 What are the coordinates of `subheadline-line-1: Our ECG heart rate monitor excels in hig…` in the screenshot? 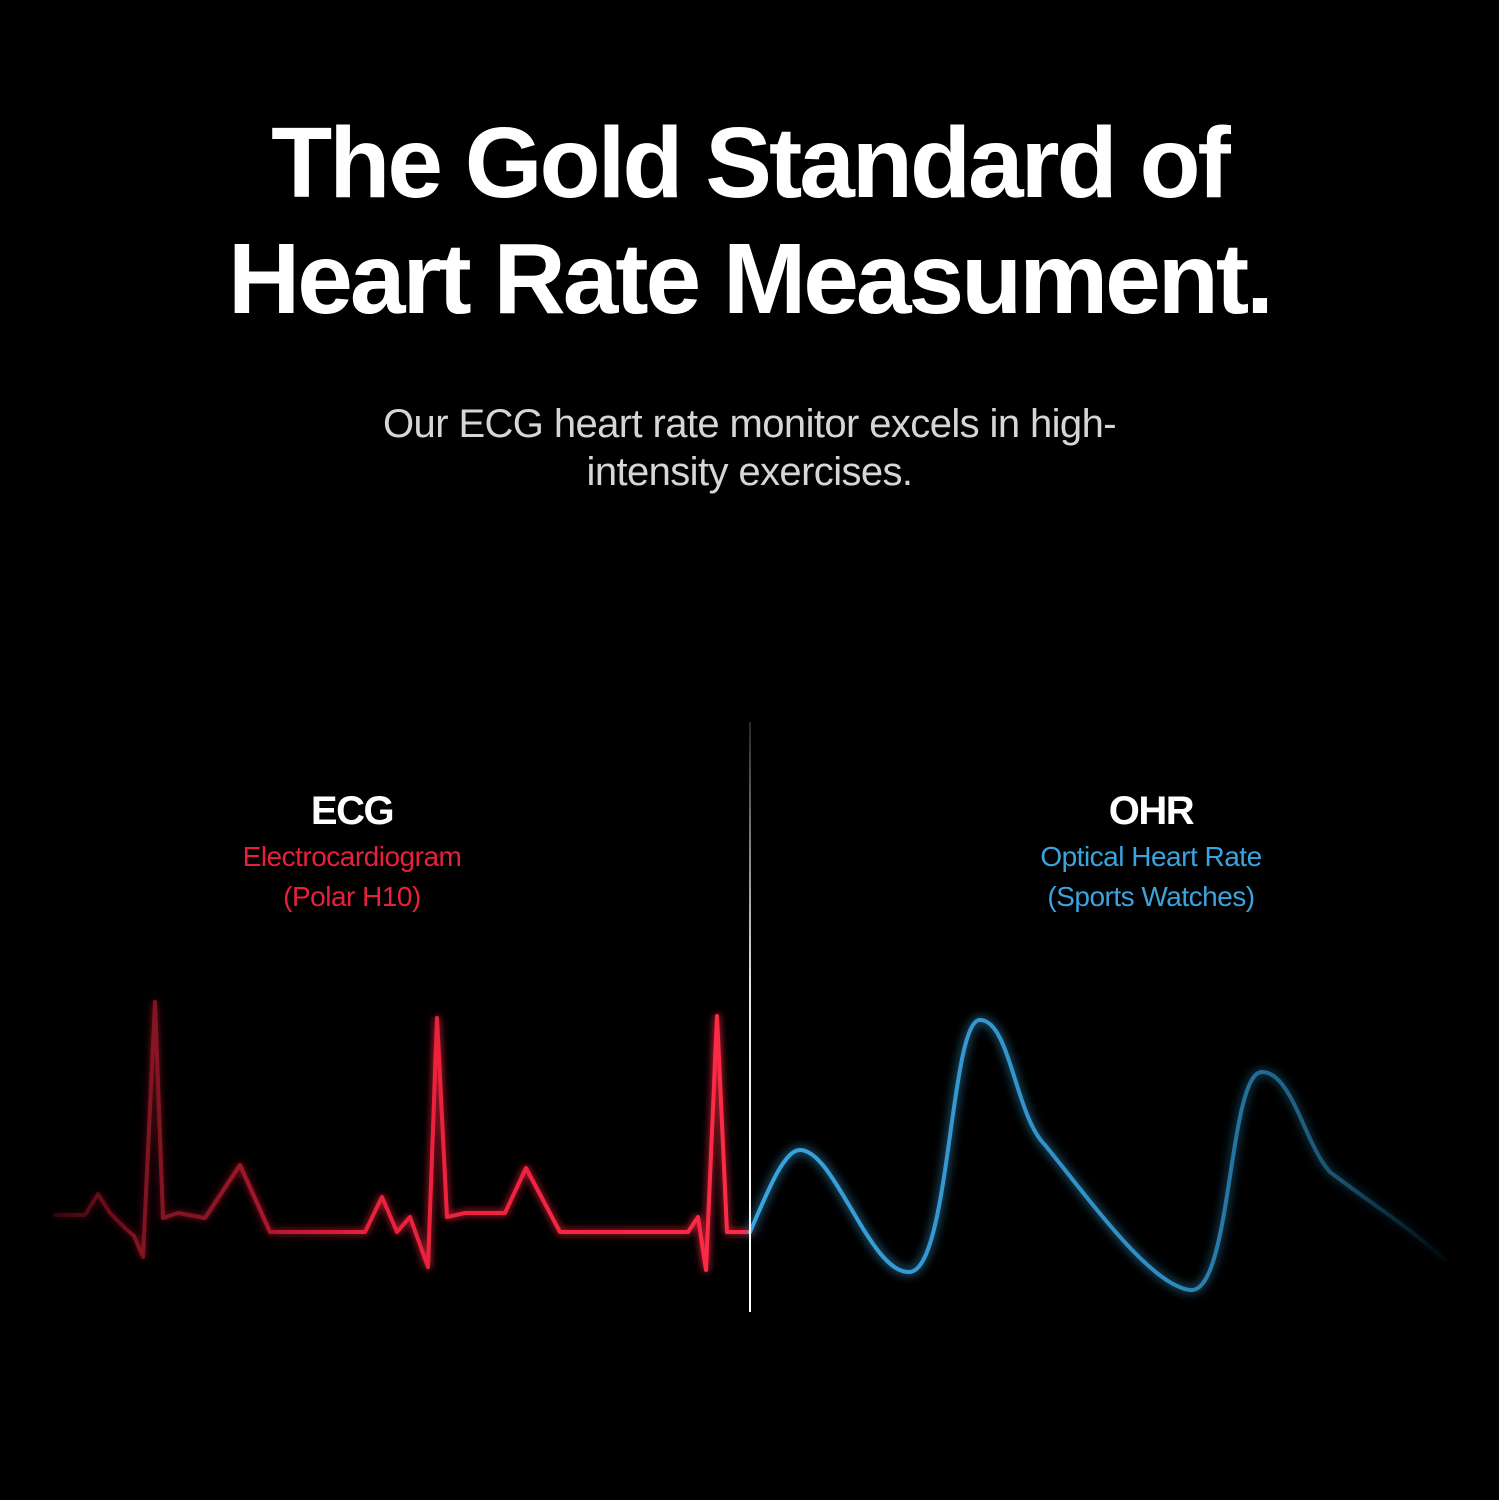 It's located at (749, 424).